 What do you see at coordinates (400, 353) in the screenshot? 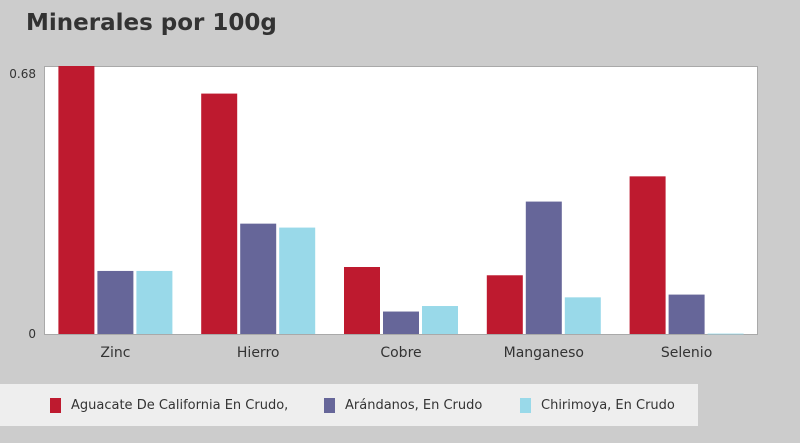
I see `x-category-label: Cobre` at bounding box center [400, 353].